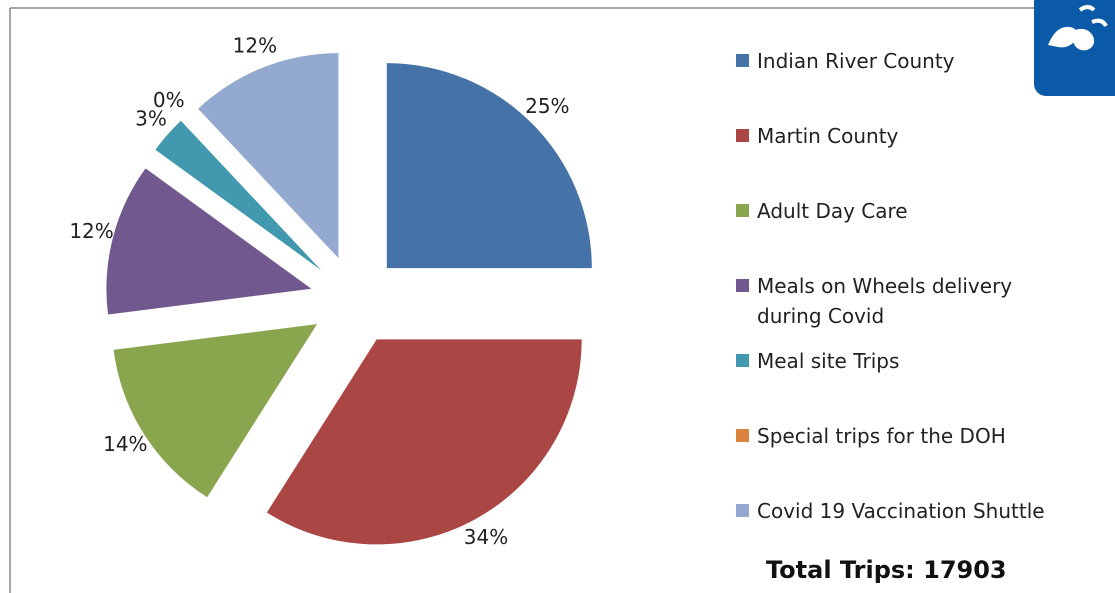  What do you see at coordinates (925, 136) in the screenshot?
I see `legend-item: Martin County` at bounding box center [925, 136].